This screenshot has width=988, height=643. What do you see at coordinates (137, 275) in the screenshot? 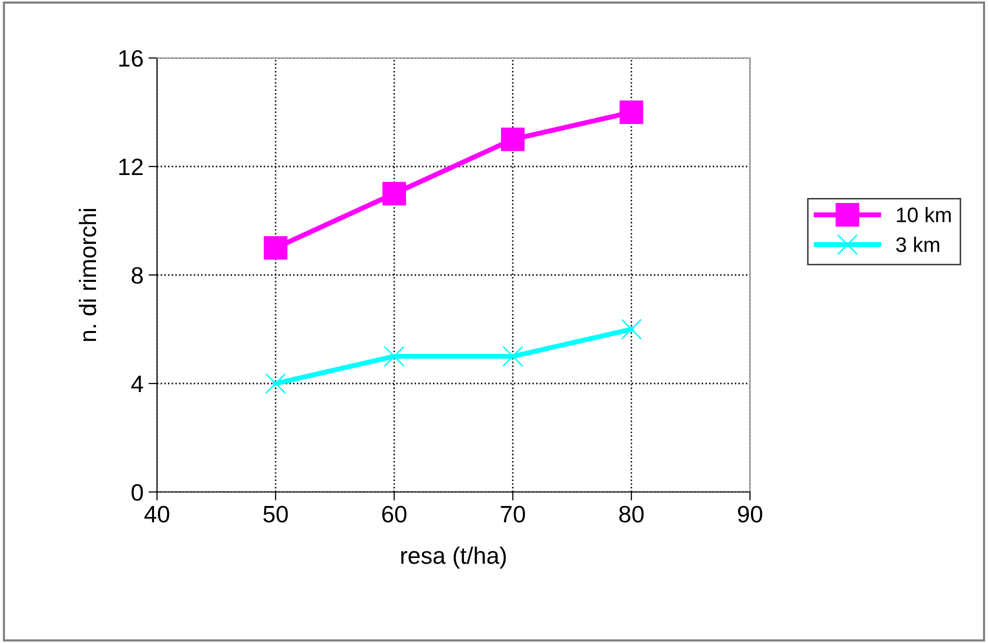
I see `y-tick-label: 8` at bounding box center [137, 275].